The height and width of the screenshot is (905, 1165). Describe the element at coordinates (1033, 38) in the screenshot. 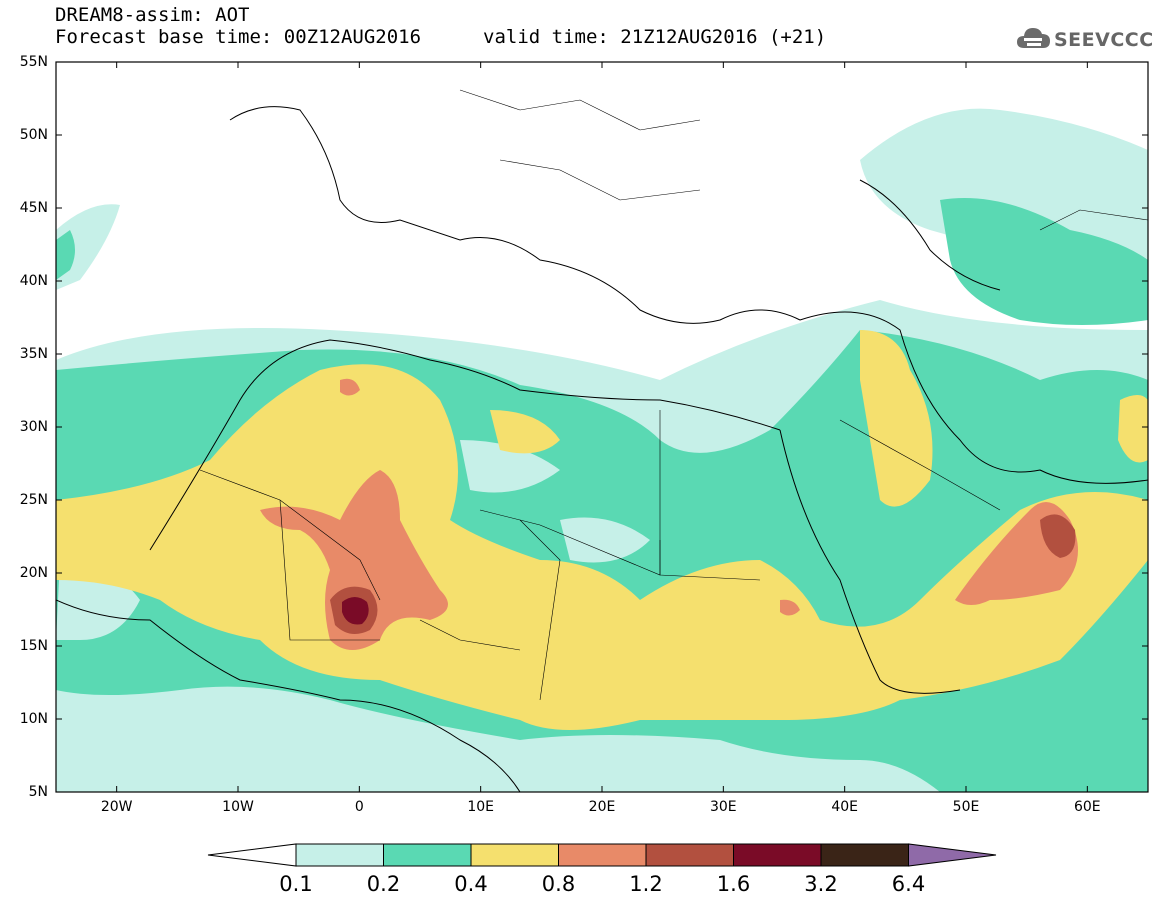

I see `cloud-icon` at that location.